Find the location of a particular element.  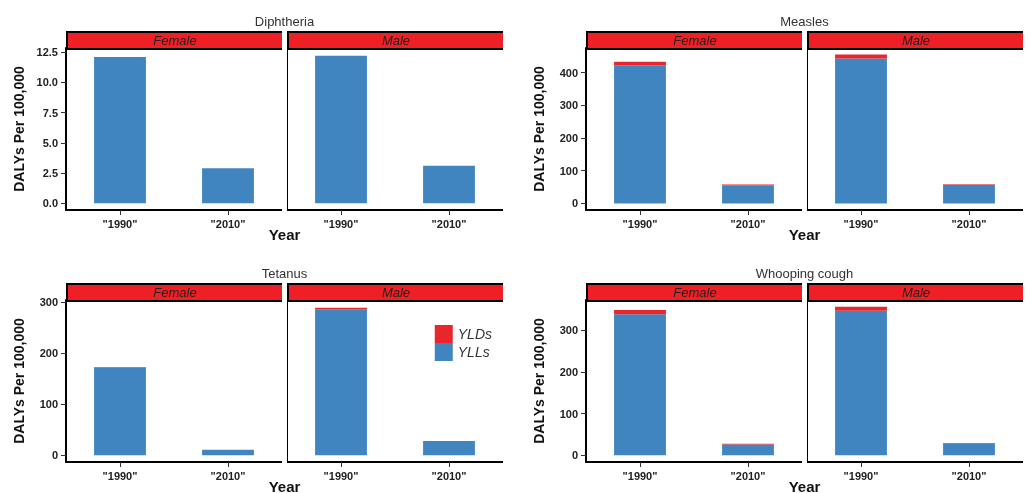

y-tick-label: 7.5 is located at coordinates (50, 112).